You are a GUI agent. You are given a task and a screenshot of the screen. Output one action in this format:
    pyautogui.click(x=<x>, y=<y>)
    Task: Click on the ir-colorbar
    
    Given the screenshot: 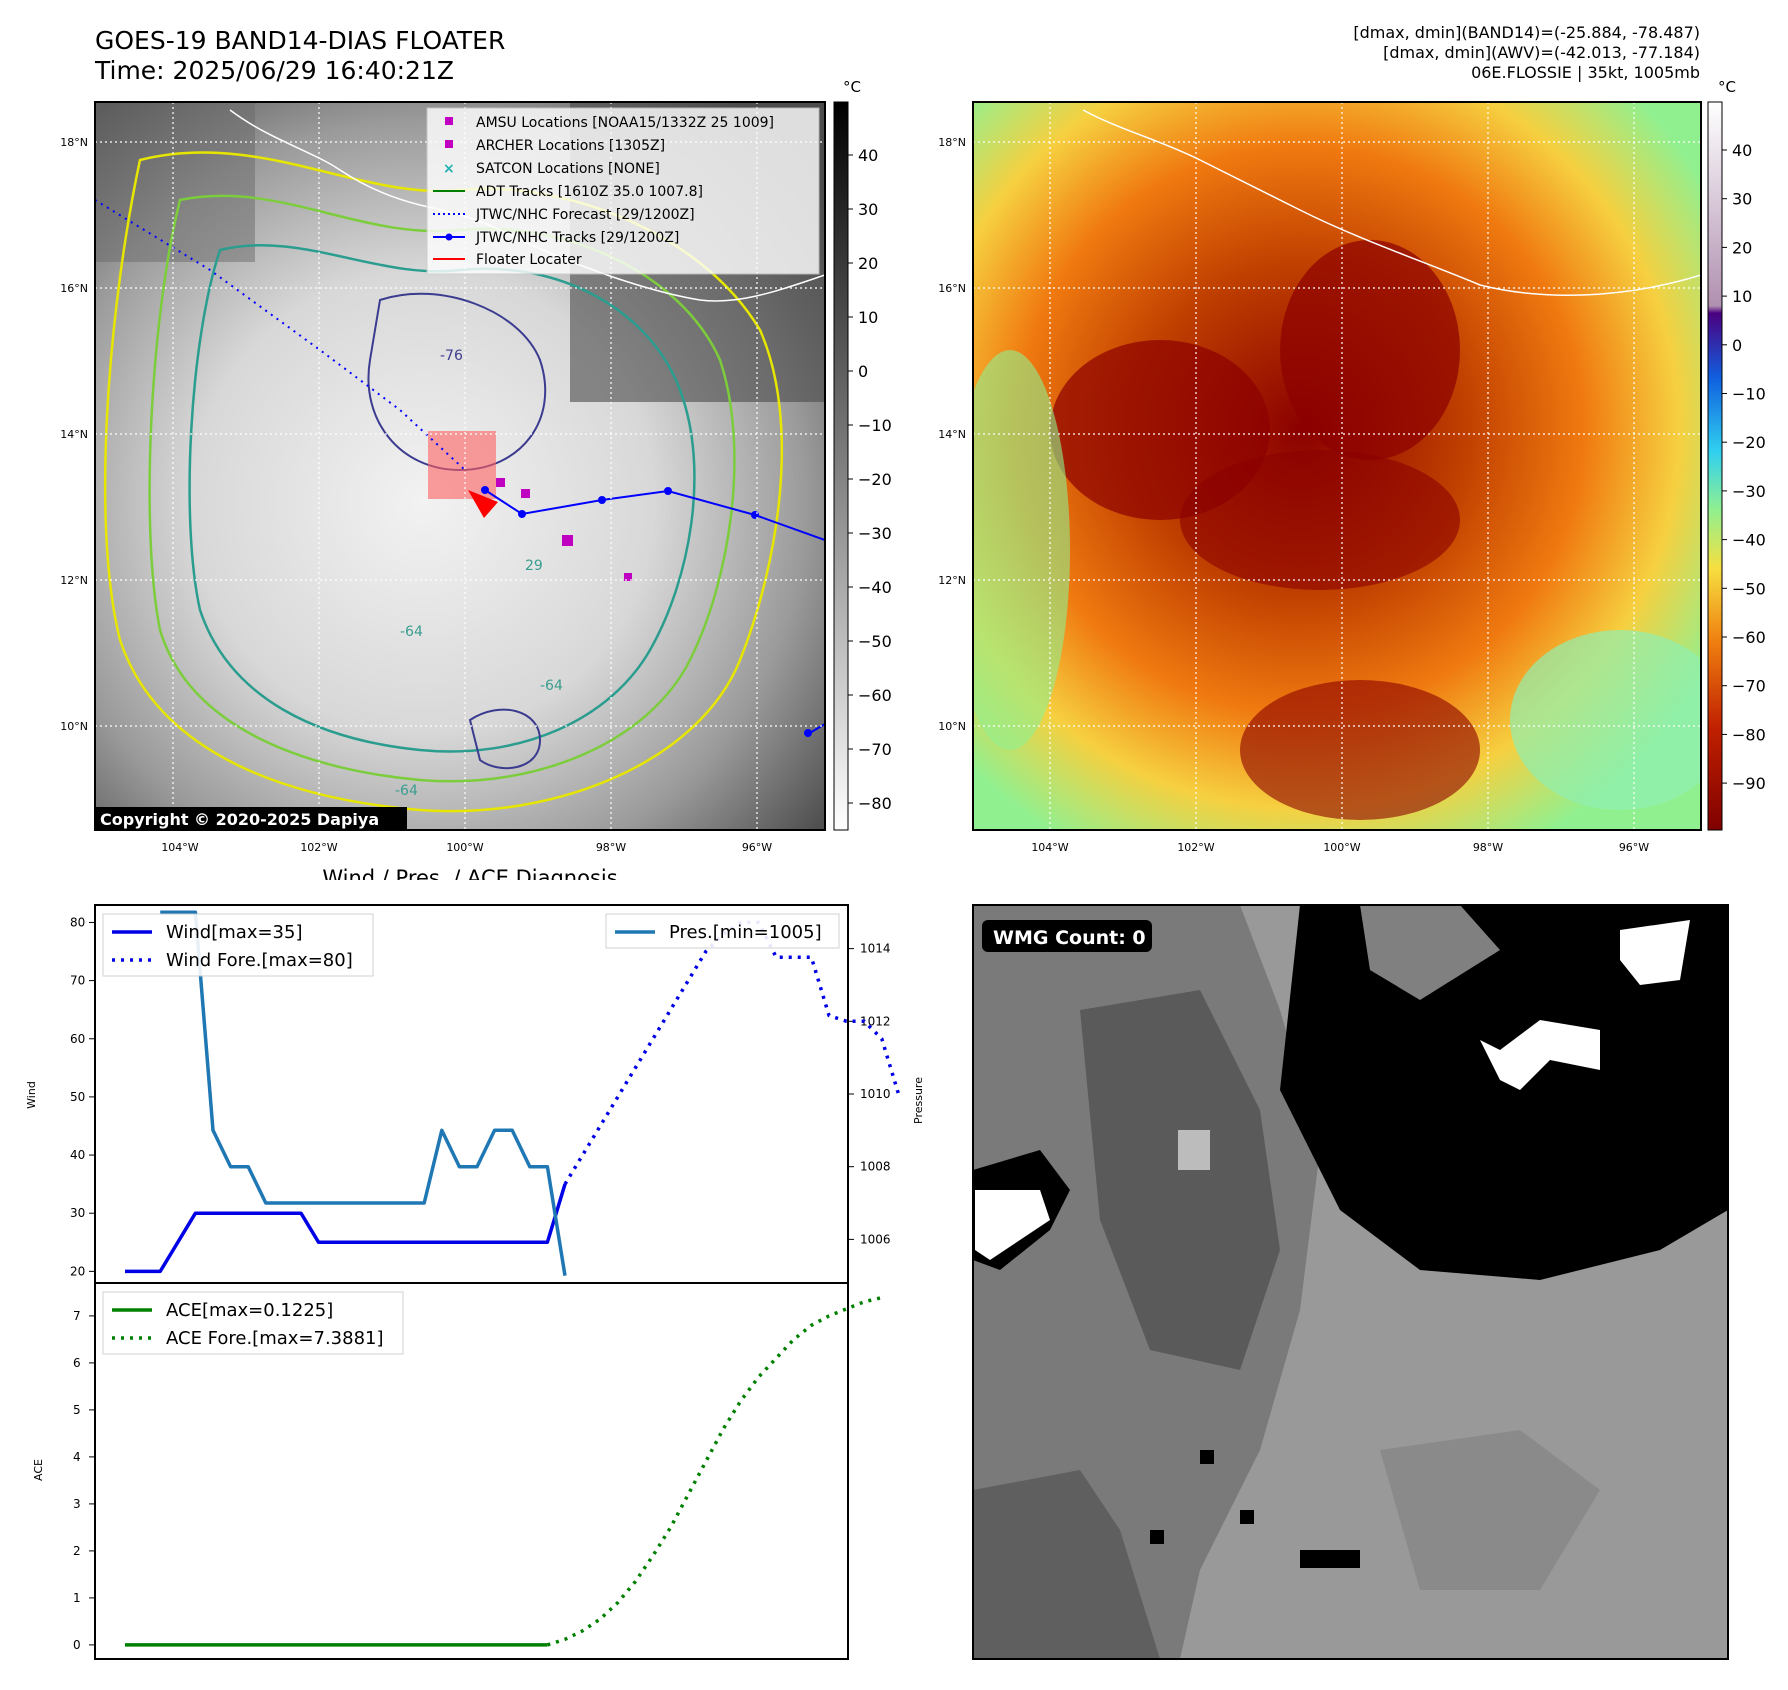 What is the action you would take?
    pyautogui.click(x=841, y=466)
    